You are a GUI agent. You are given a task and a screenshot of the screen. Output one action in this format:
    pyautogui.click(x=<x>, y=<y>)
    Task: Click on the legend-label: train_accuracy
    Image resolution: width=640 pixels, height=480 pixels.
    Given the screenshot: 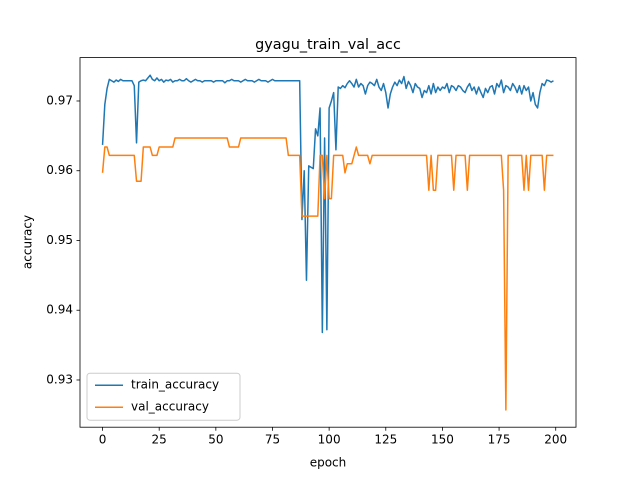 What is the action you would take?
    pyautogui.click(x=175, y=385)
    